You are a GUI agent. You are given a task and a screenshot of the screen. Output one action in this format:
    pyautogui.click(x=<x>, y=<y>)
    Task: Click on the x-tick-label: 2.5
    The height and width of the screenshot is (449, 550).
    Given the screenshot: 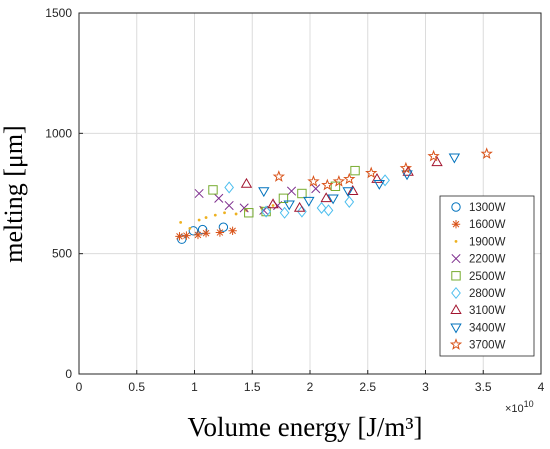 What is the action you would take?
    pyautogui.click(x=367, y=387)
    